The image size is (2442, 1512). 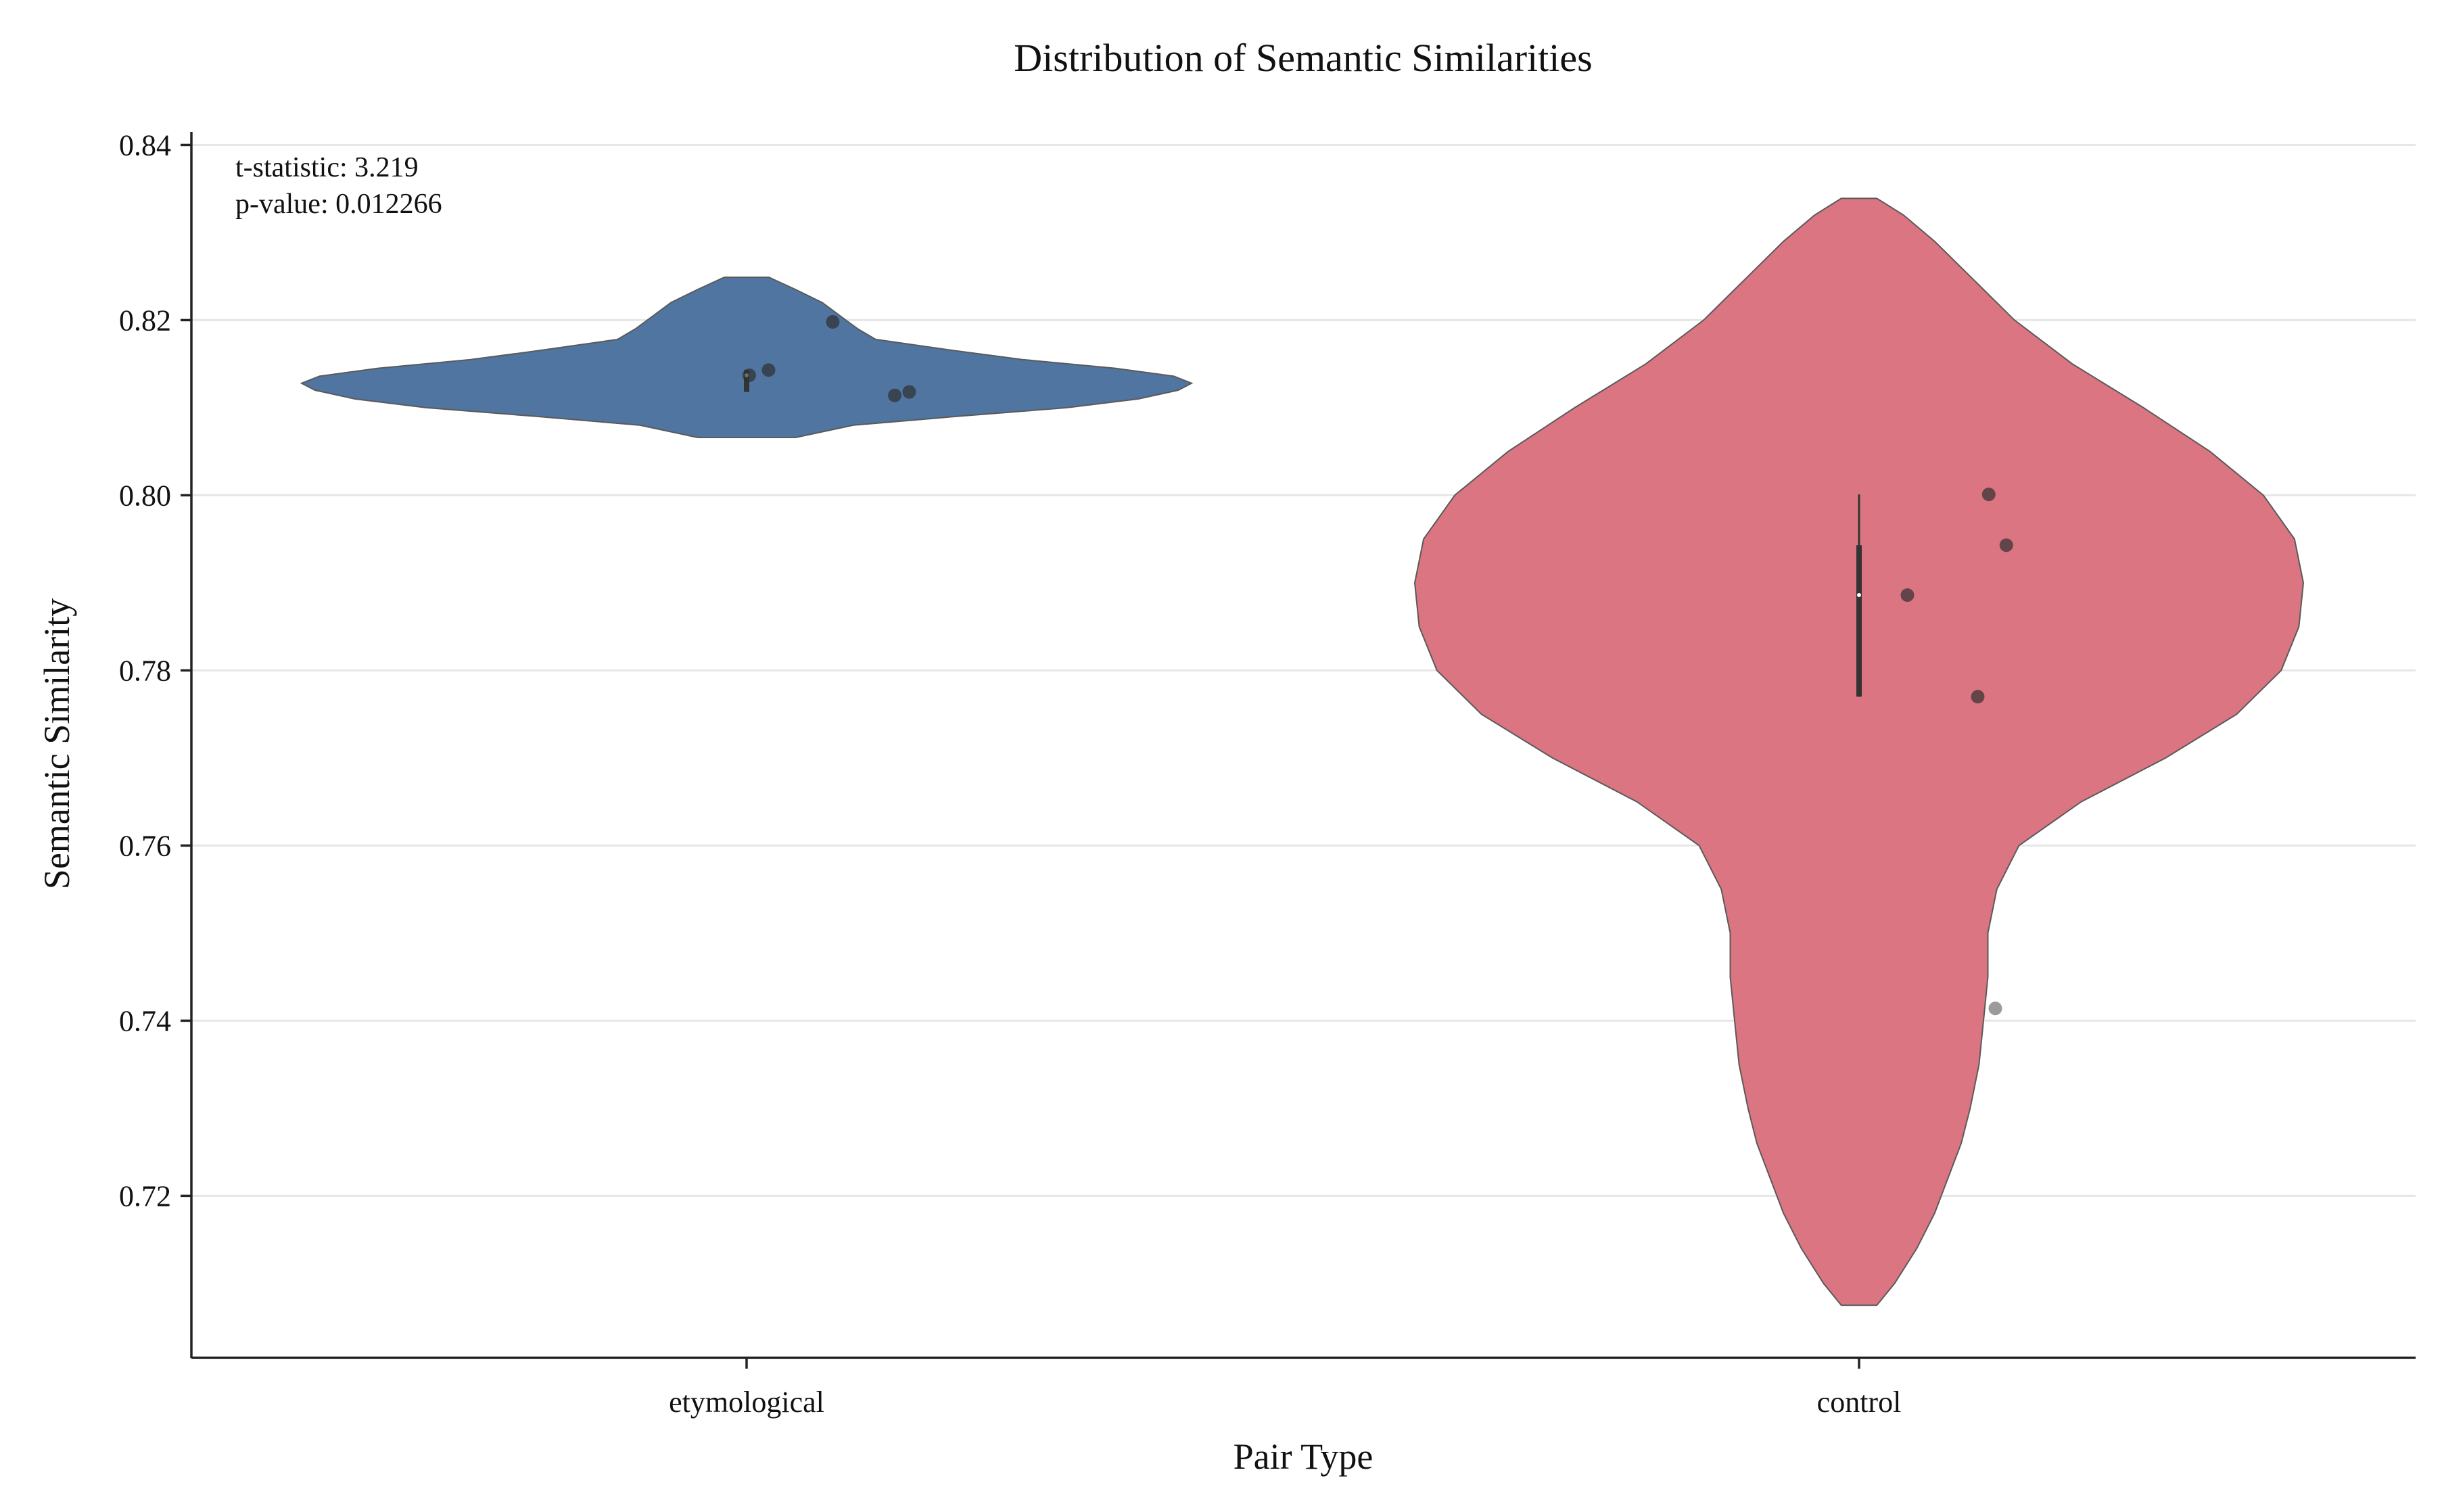 I want to click on x-axis-title: Pair Type, so click(x=1303, y=1456).